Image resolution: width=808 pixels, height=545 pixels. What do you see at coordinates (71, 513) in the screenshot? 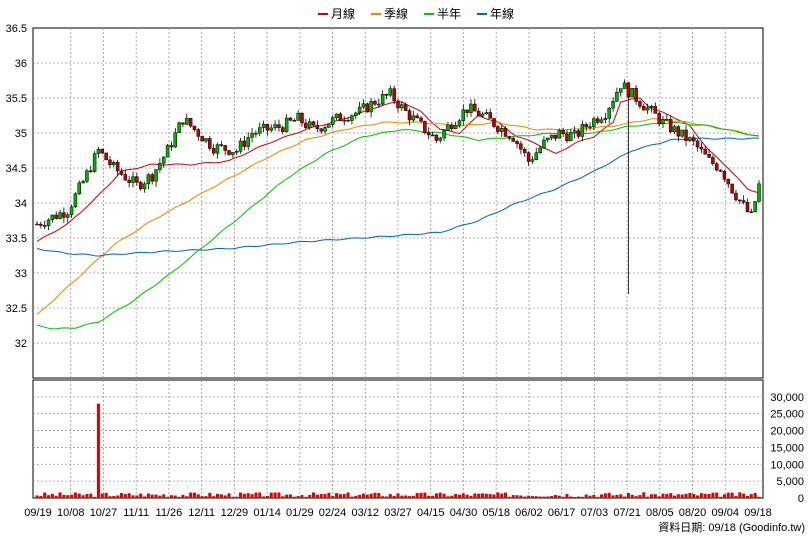
I see `x-tick-label-1: 10/08` at bounding box center [71, 513].